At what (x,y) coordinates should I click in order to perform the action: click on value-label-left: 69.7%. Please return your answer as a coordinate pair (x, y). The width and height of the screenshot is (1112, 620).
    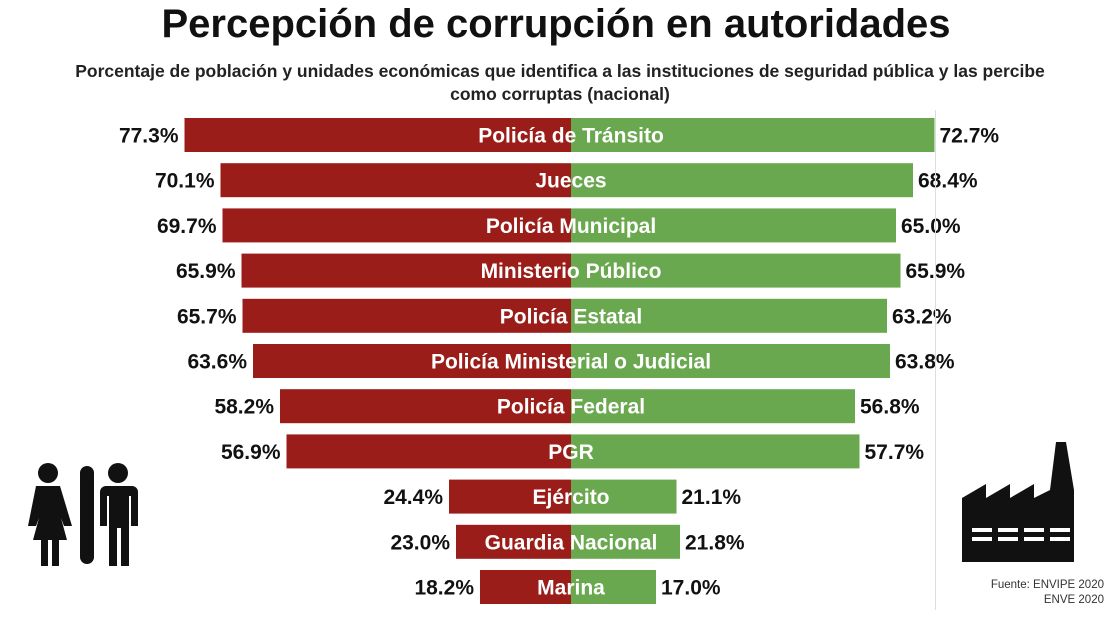
    Looking at the image, I should click on (187, 226).